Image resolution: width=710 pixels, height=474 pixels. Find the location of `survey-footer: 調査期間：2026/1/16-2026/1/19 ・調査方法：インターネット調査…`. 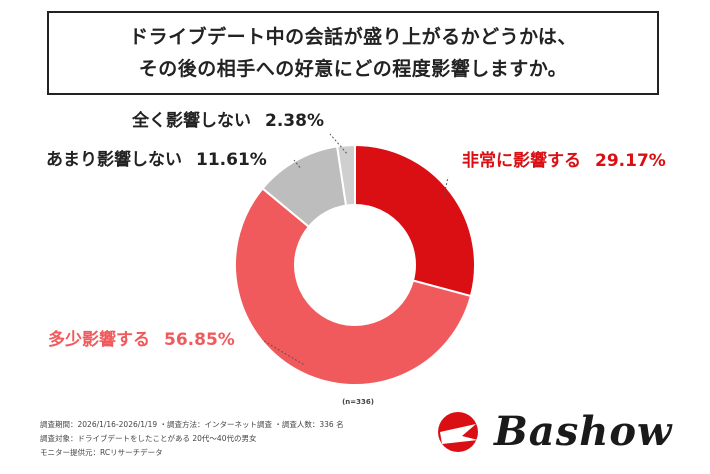

survey-footer: 調査期間：2026/1/16-2026/1/19 ・調査方法：インターネット調査… is located at coordinates (192, 439).